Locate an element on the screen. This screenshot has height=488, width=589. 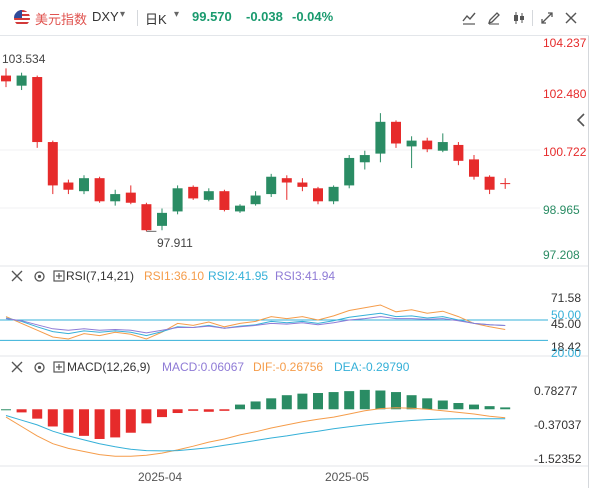
rsi1-value: RSI1:36.10 is located at coordinates (174, 276).